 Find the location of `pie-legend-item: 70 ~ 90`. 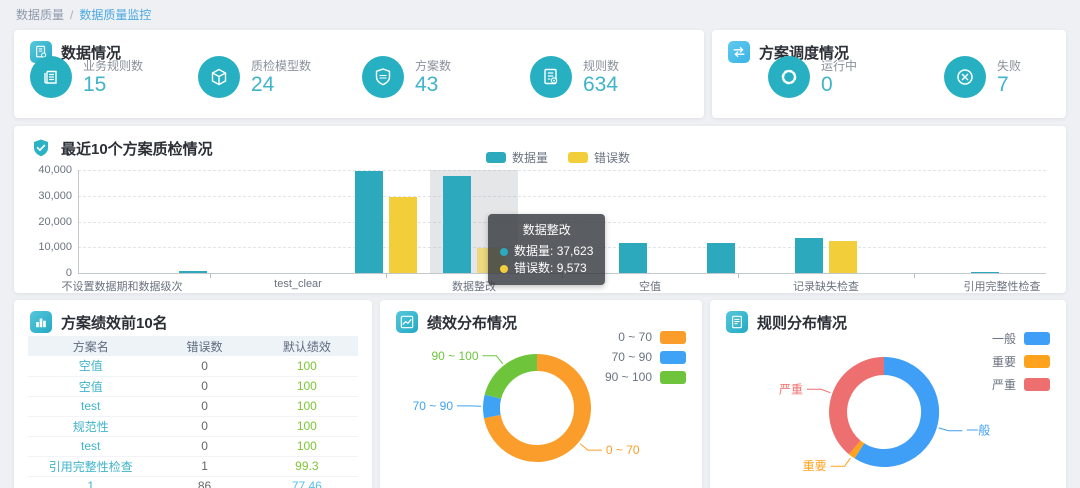

pie-legend-item: 70 ~ 90 is located at coordinates (645, 357).